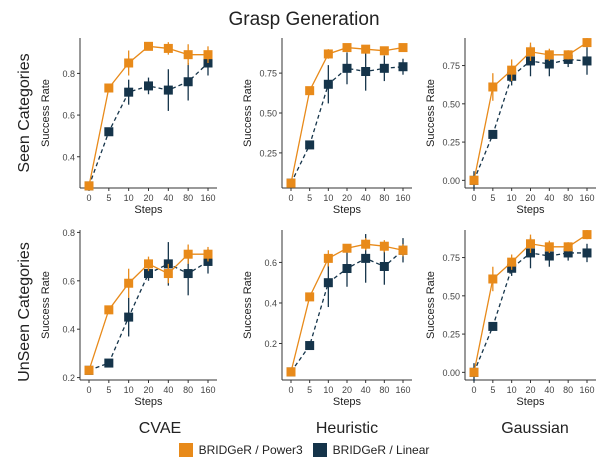  What do you see at coordinates (535, 428) in the screenshot?
I see `col-label-gaussian: Gaussian` at bounding box center [535, 428].